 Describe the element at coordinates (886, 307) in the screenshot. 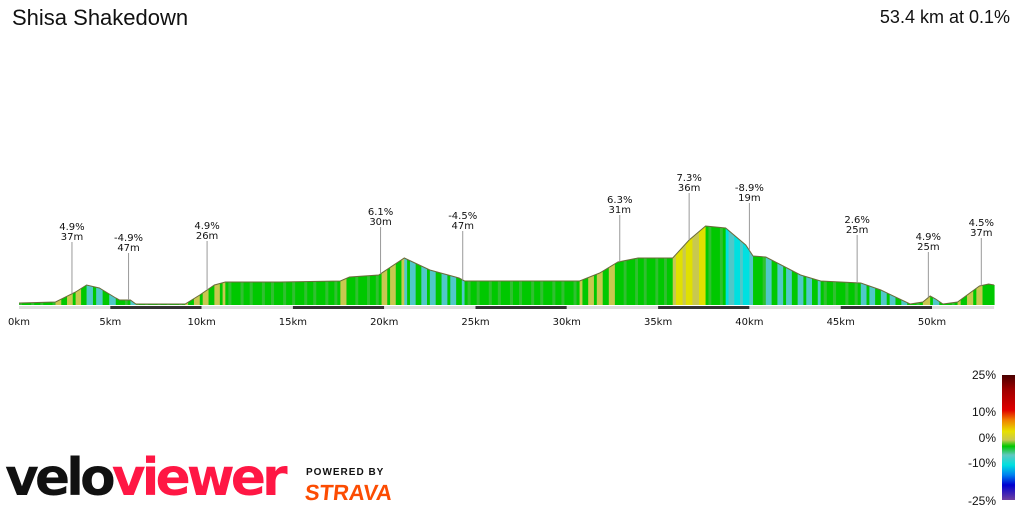

I see `axis-bar-dark-segment` at that location.